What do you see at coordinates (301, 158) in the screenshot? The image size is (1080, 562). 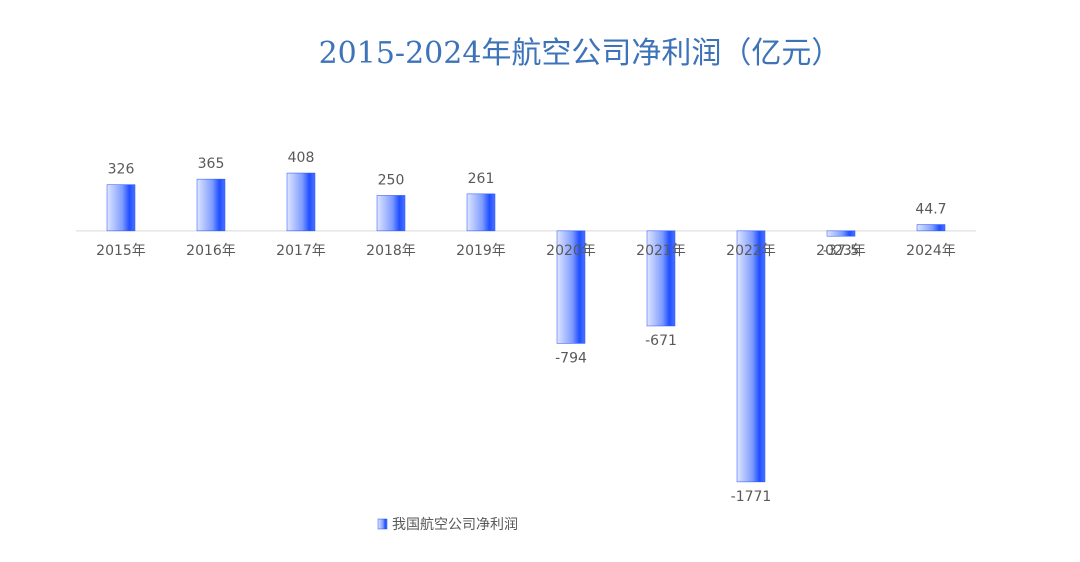 I see `data-label: 408` at bounding box center [301, 158].